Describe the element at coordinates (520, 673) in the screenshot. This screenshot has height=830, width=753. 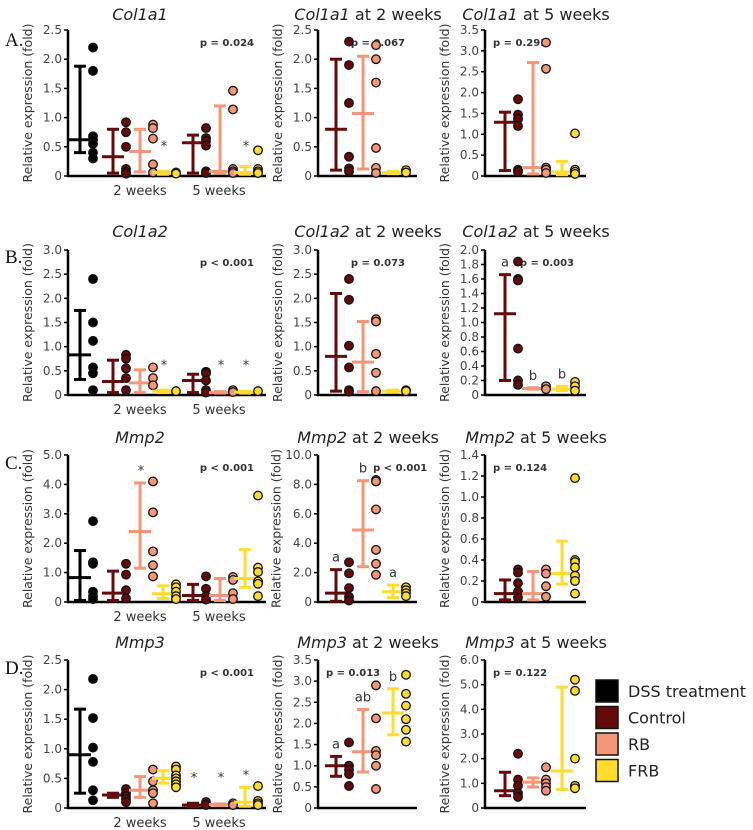
I see `p-value: p = 0.122` at that location.